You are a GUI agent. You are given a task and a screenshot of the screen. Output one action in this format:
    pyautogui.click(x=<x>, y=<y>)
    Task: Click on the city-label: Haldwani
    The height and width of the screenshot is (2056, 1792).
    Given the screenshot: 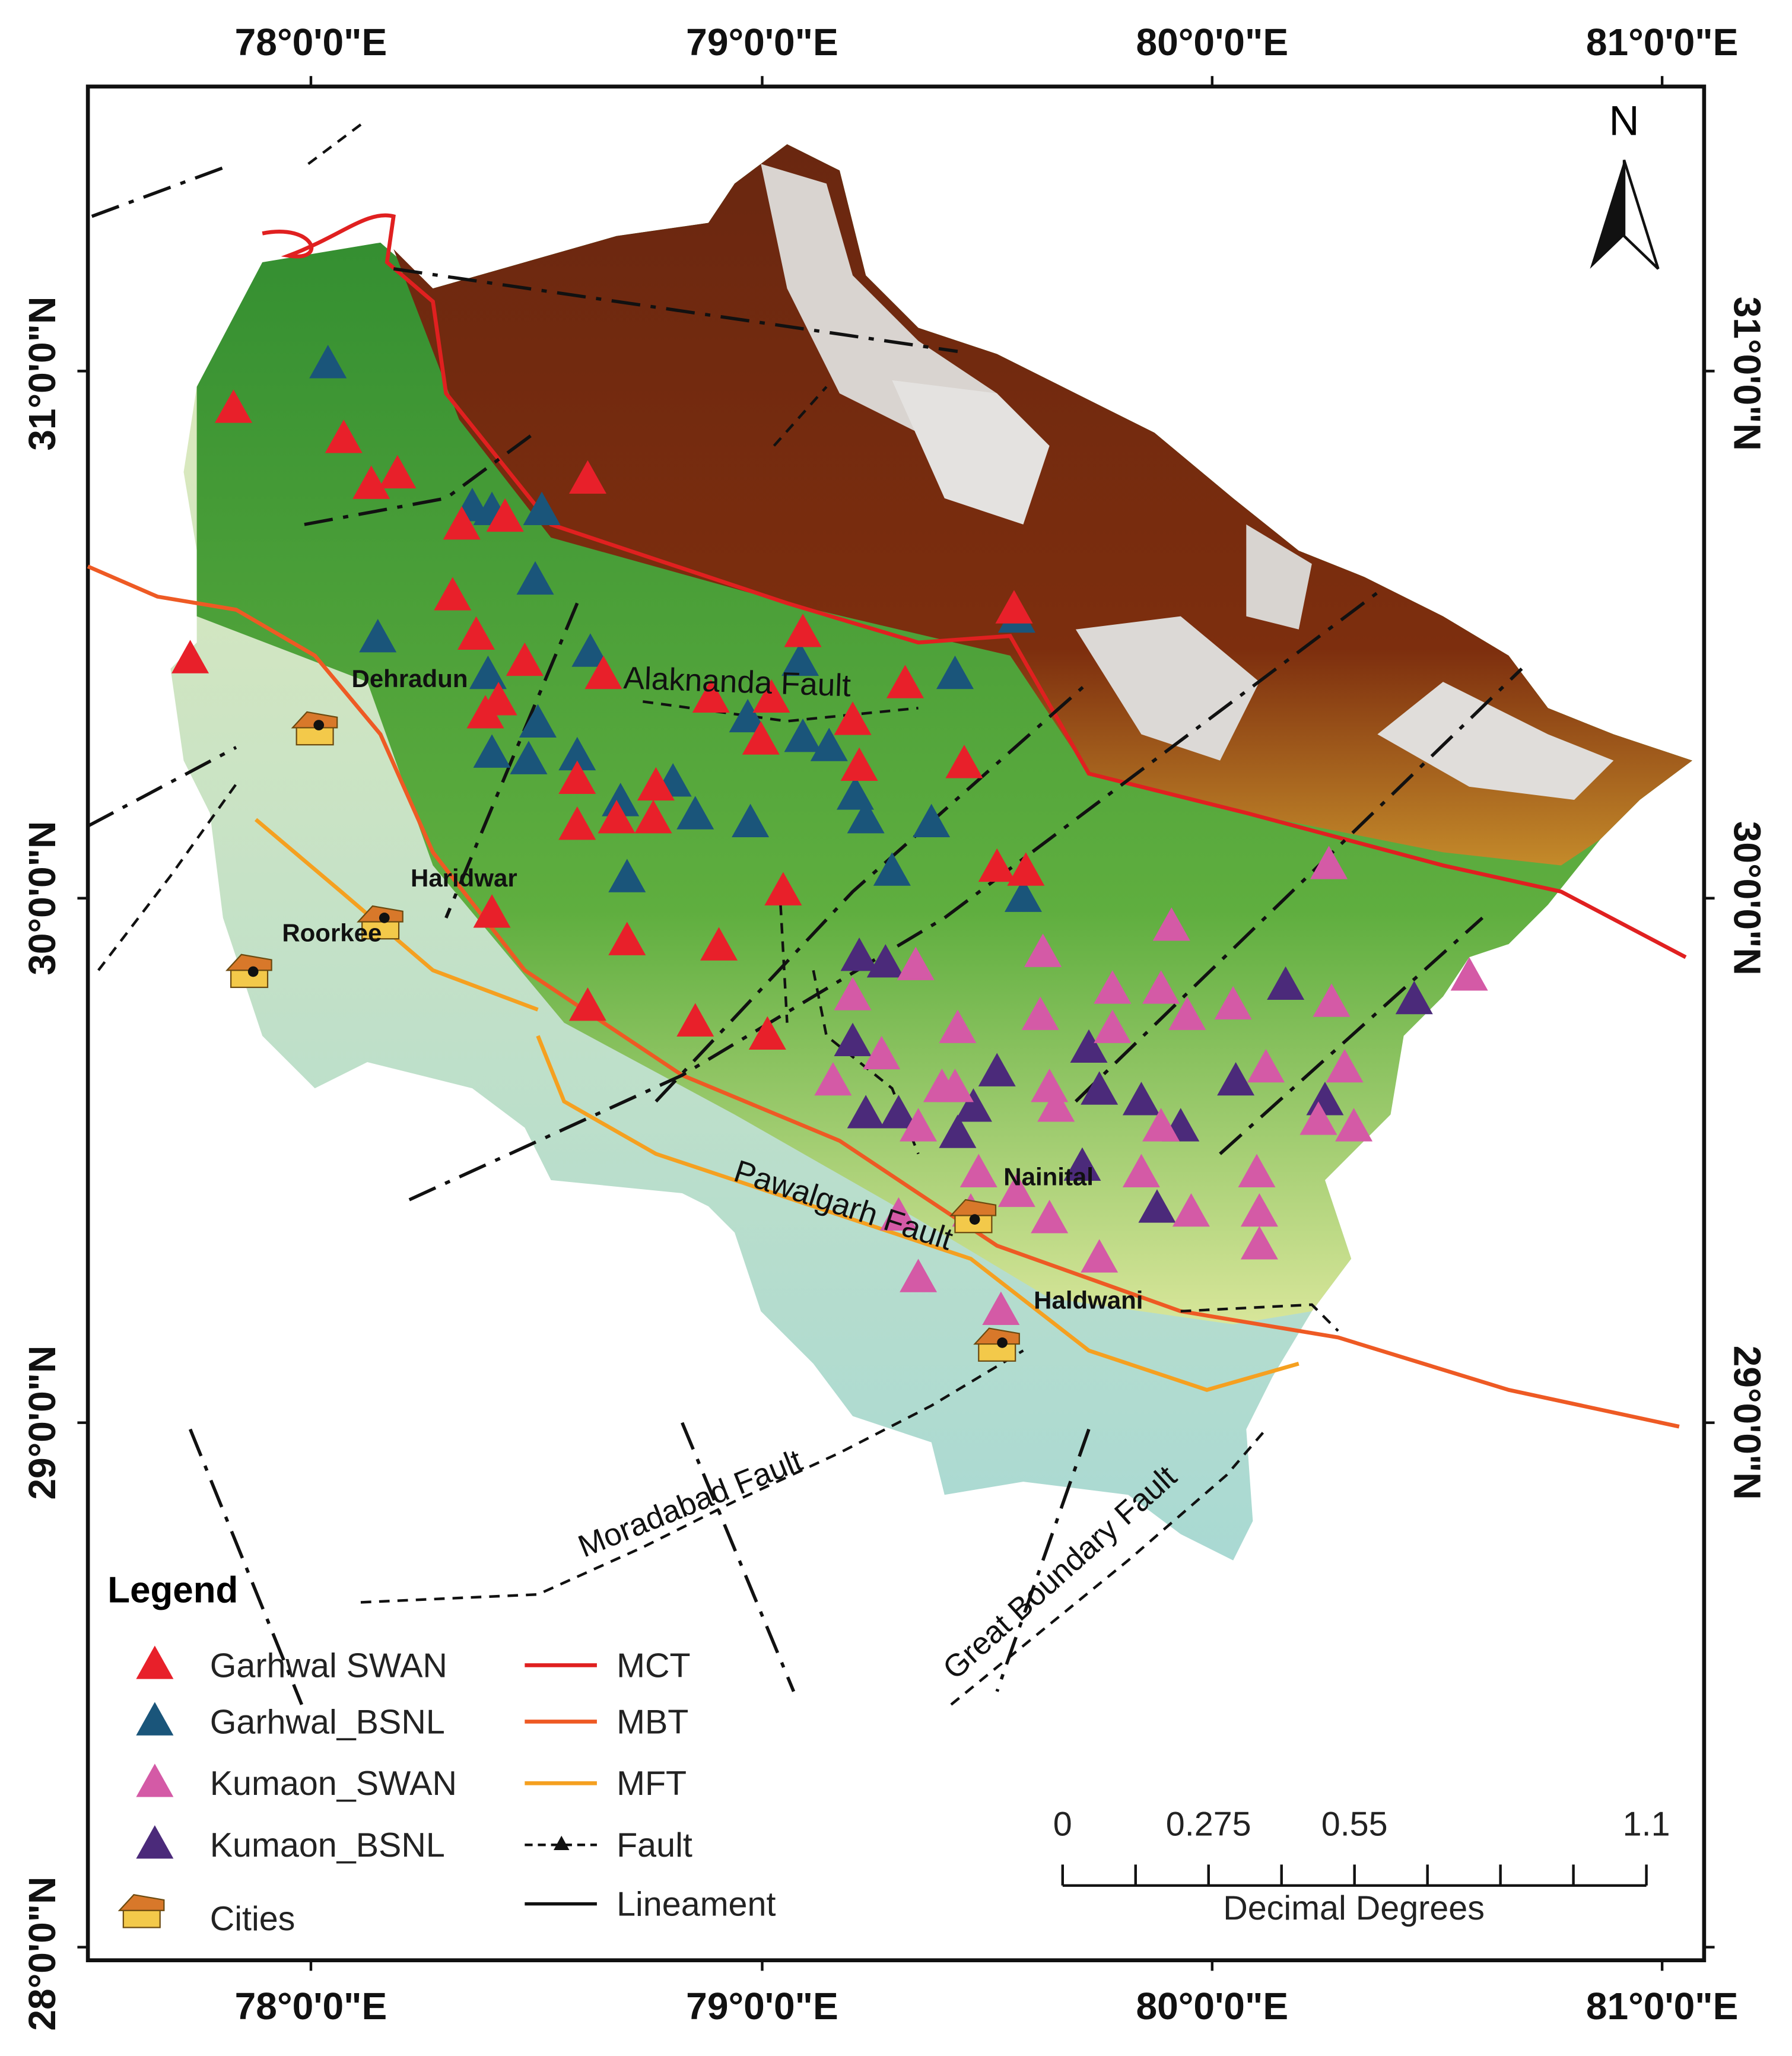 What is the action you would take?
    pyautogui.click(x=1088, y=1300)
    